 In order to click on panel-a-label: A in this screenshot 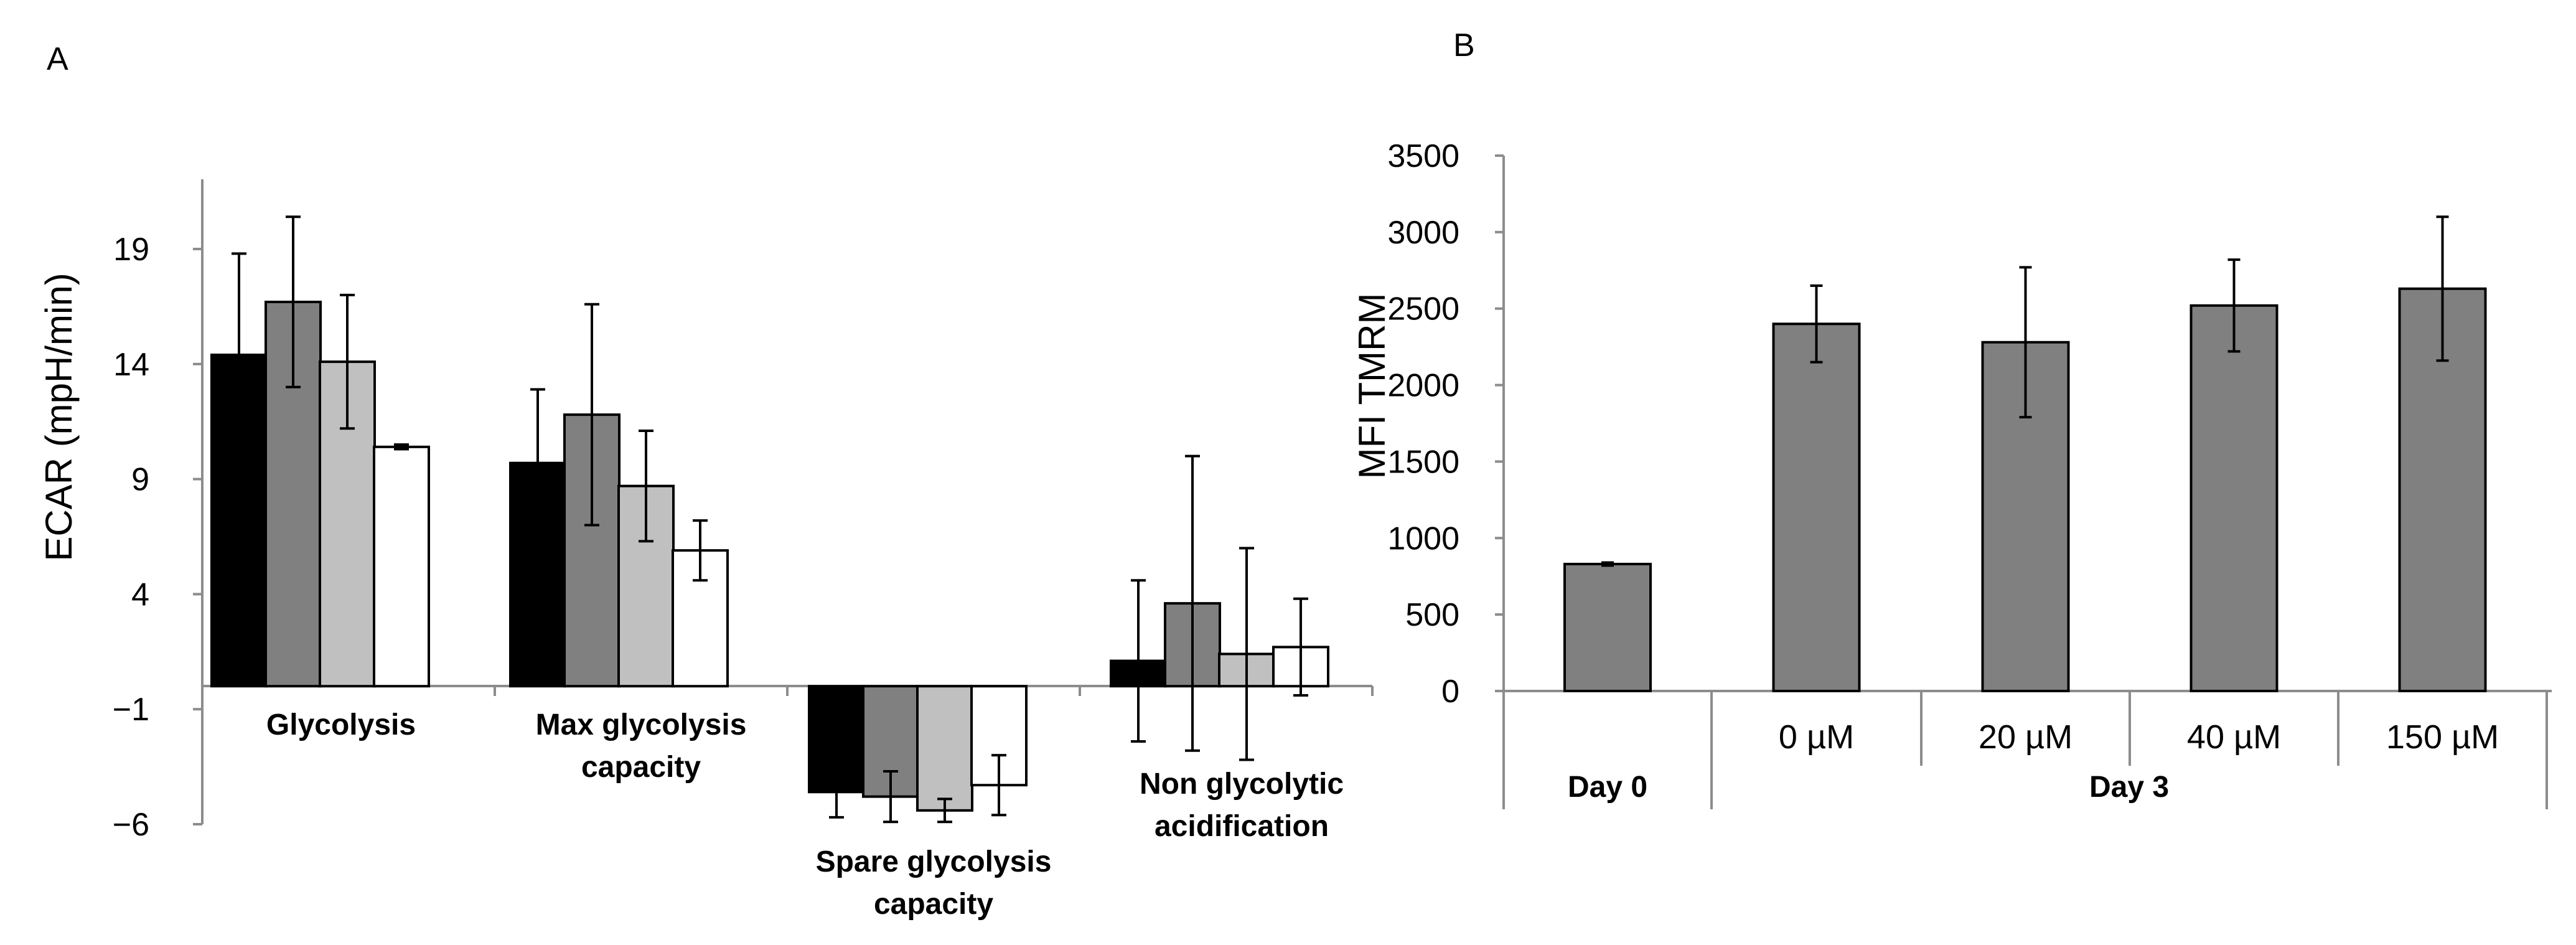, I will do `click(57, 59)`.